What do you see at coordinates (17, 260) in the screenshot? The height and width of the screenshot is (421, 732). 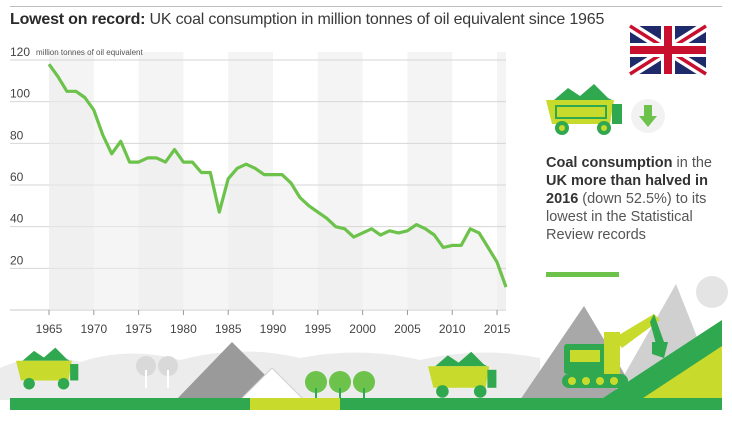 I see `y-tick-label: 20` at bounding box center [17, 260].